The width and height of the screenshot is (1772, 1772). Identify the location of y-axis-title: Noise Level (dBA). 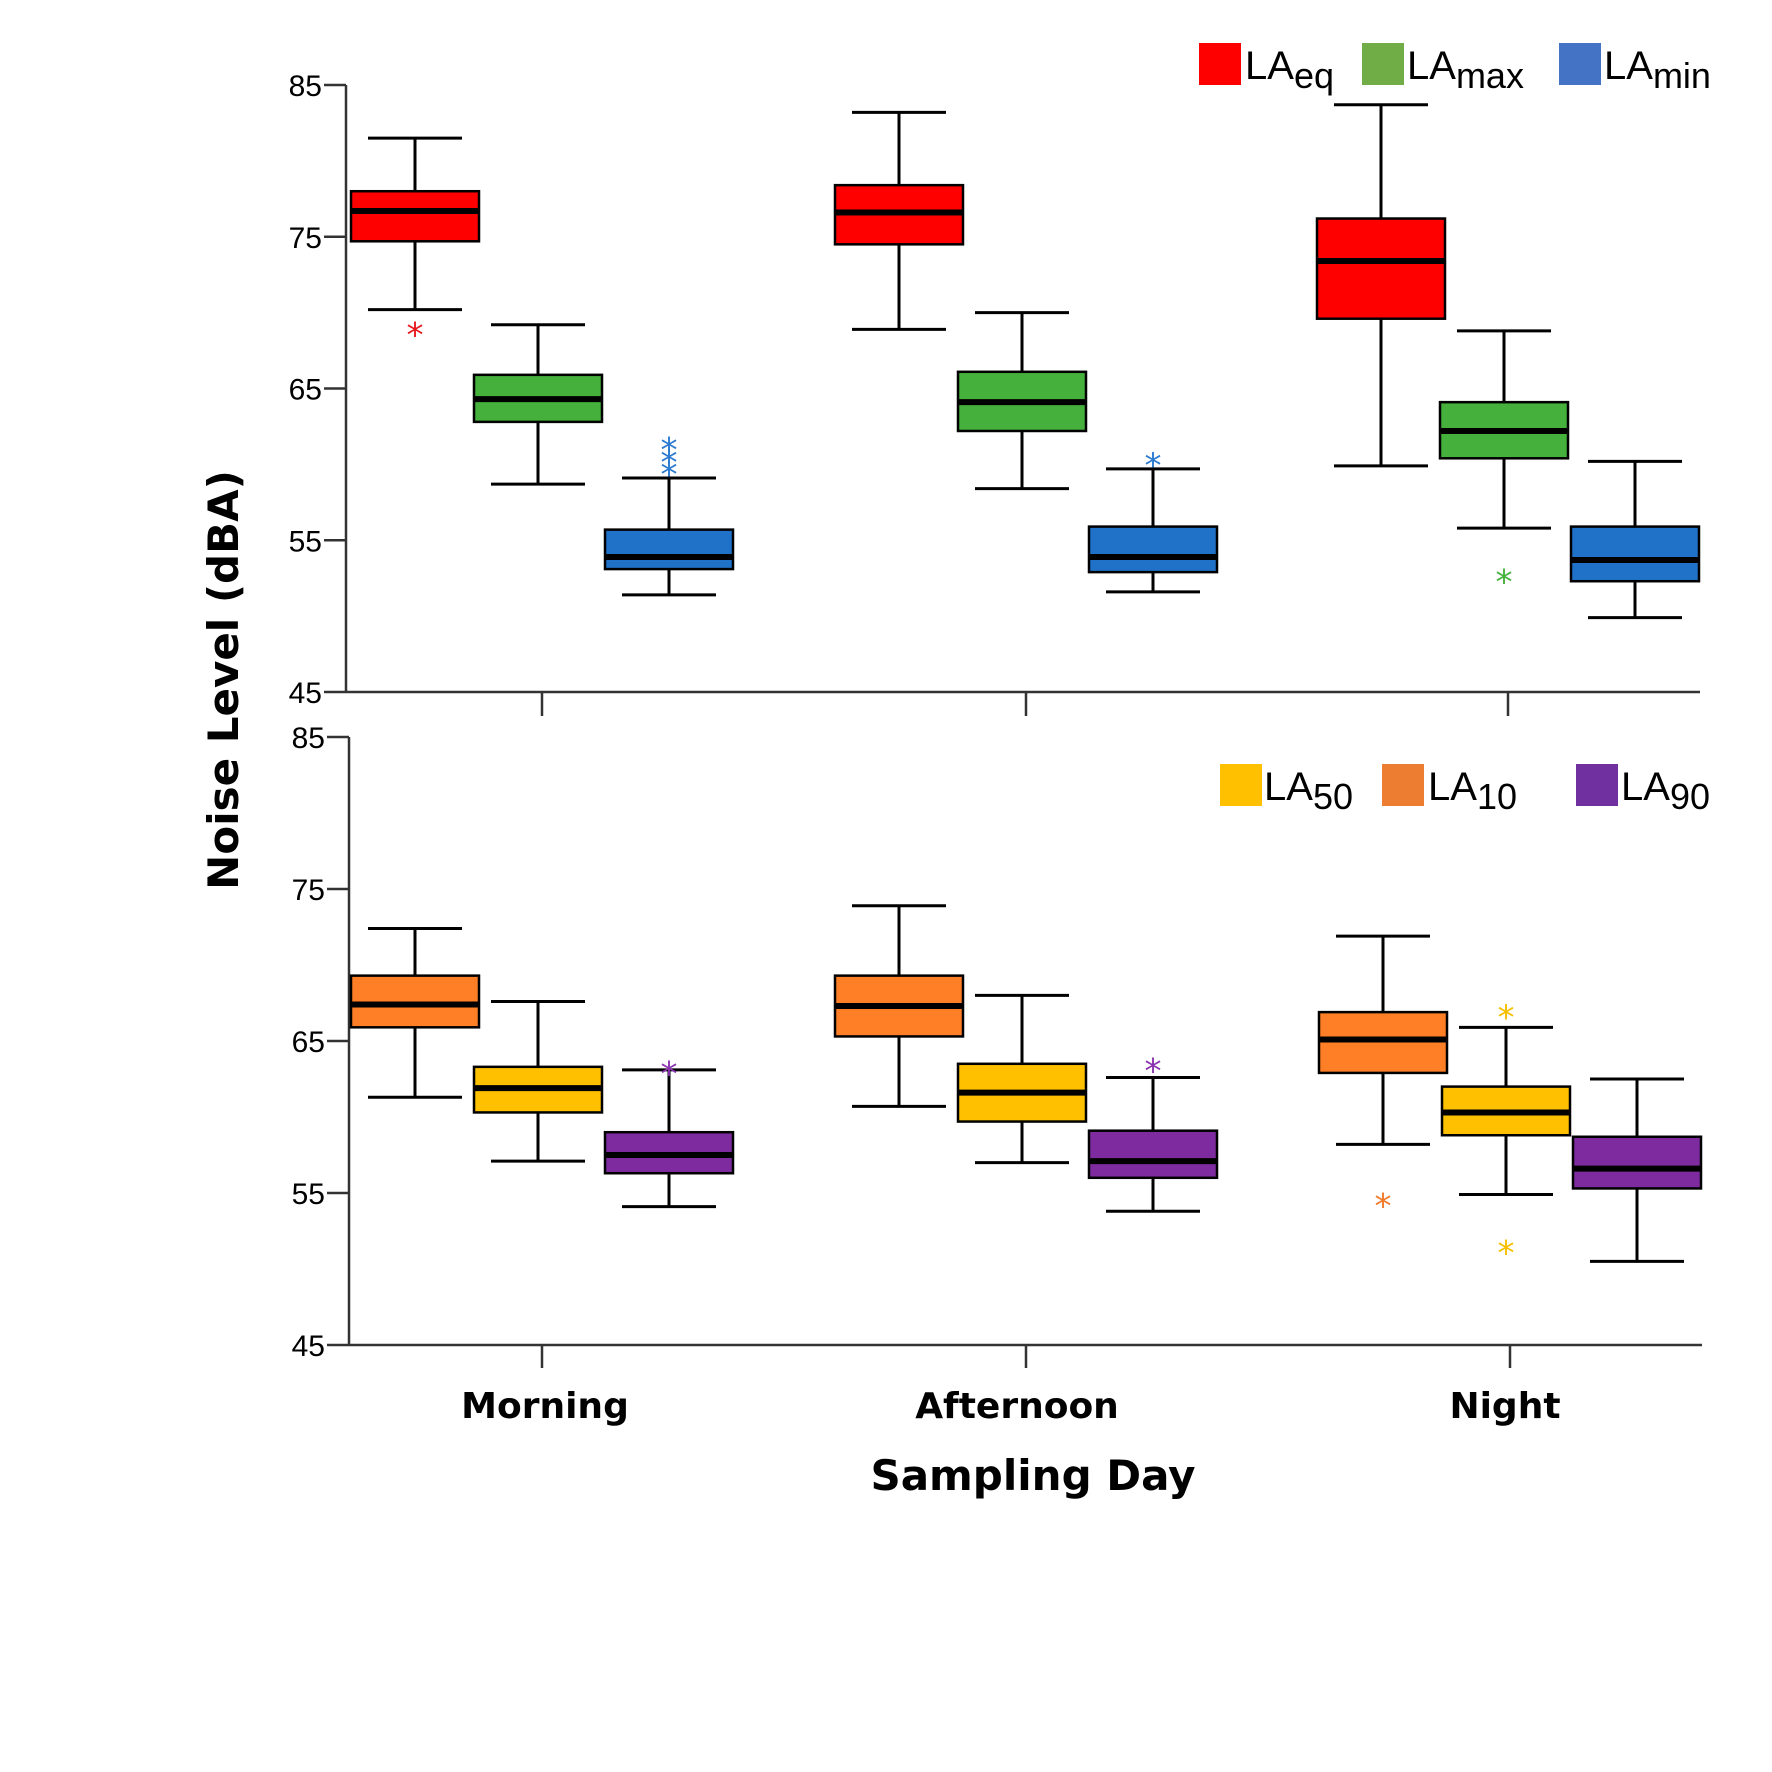
(223, 680).